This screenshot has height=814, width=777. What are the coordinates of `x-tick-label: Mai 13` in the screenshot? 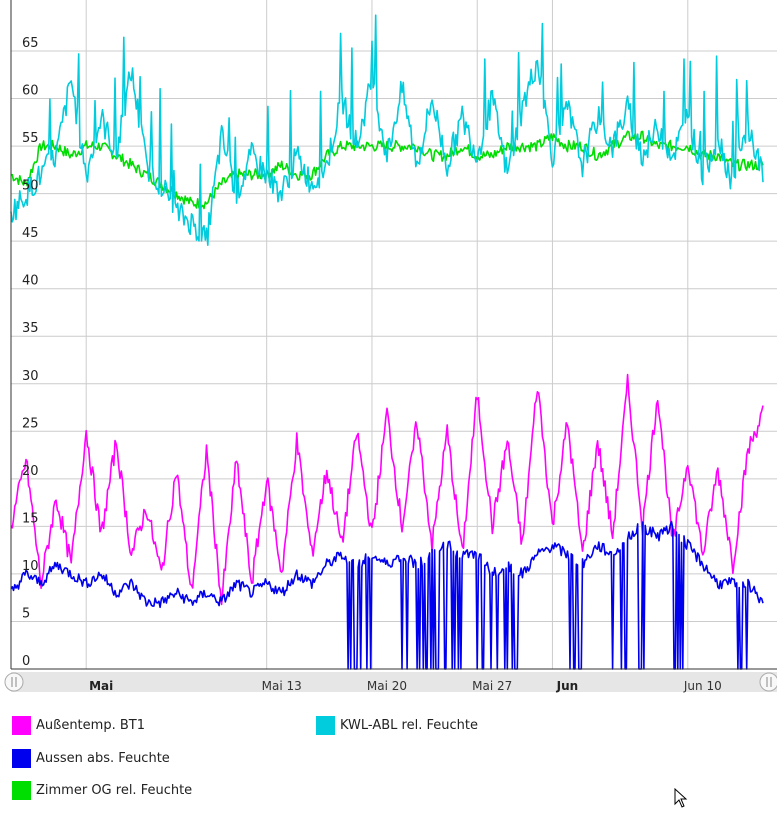 It's located at (282, 686).